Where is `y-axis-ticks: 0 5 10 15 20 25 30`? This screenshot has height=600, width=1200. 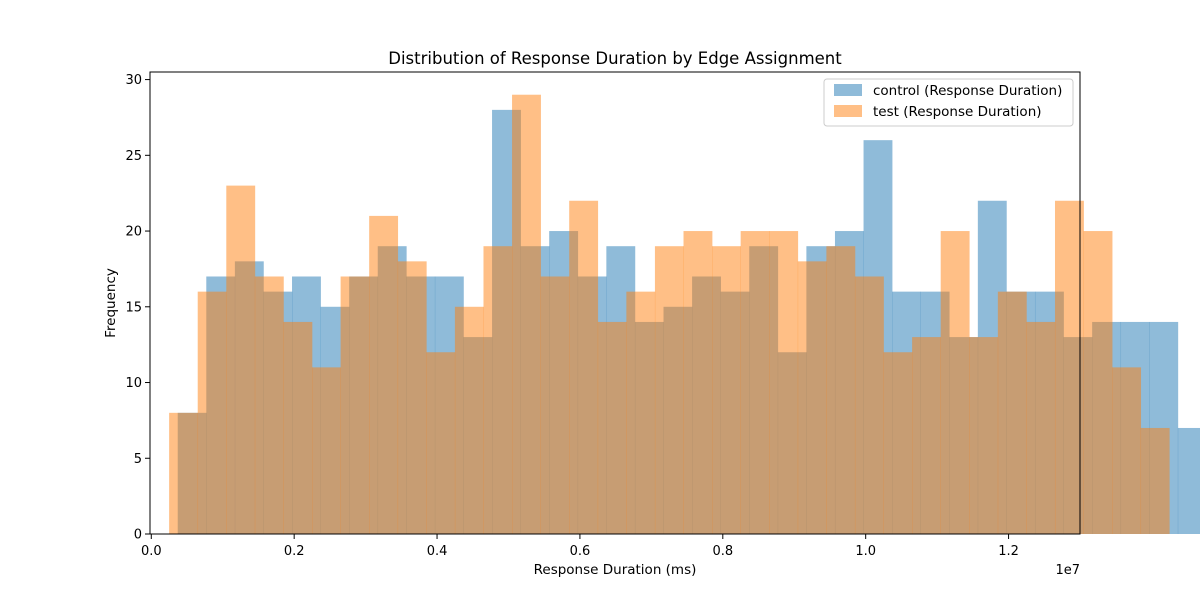 y-axis-ticks: 0 5 10 15 20 25 30 is located at coordinates (137, 308).